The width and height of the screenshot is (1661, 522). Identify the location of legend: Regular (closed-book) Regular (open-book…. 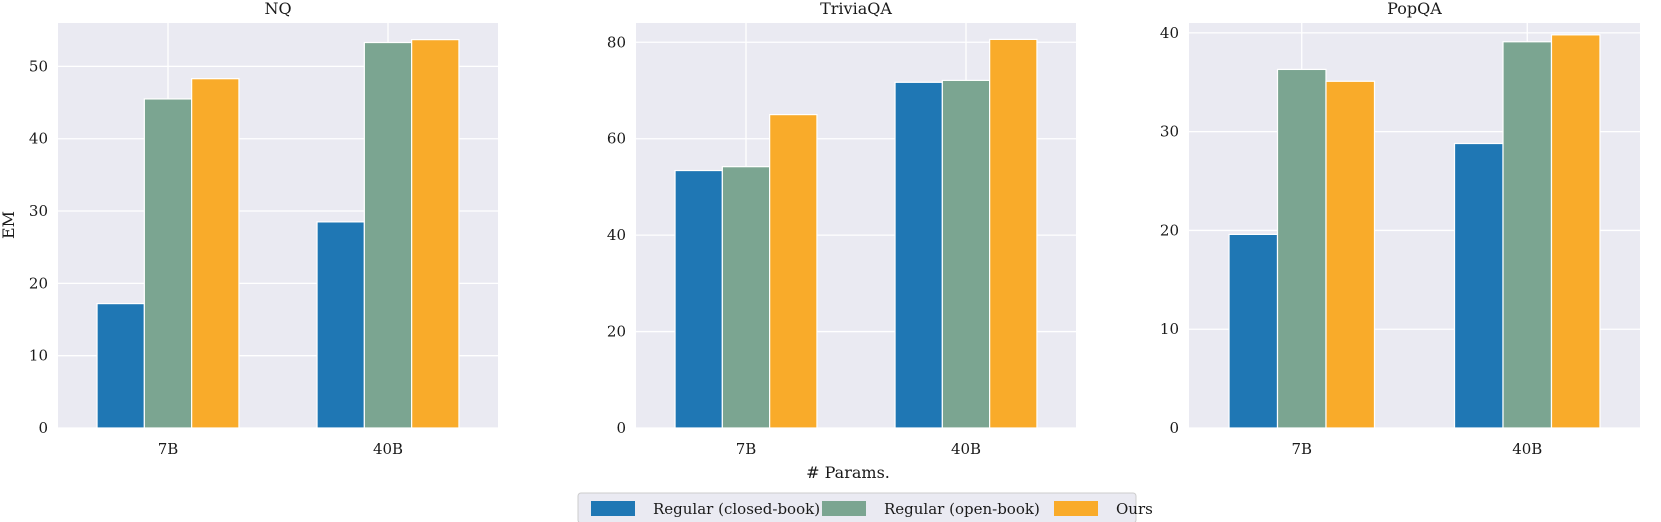
(865, 507).